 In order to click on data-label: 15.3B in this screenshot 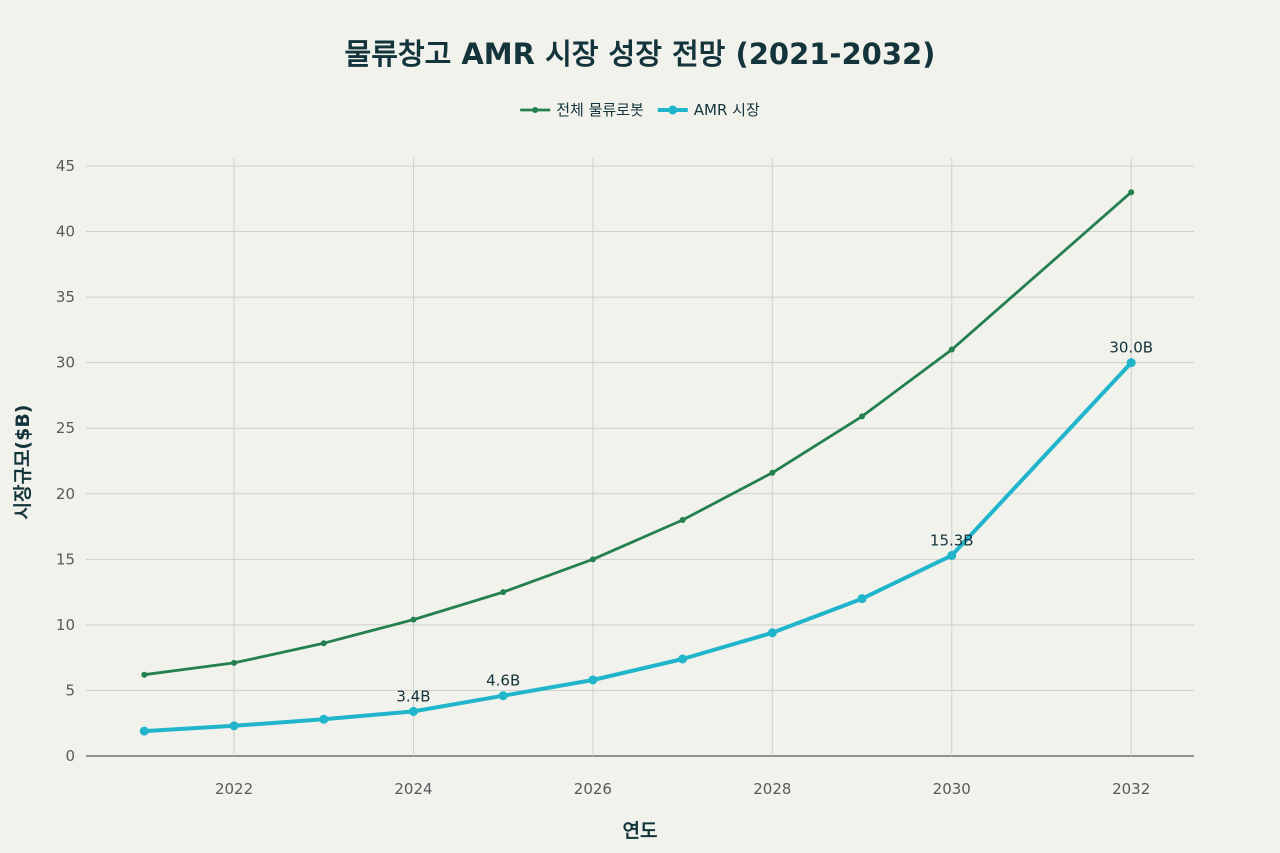, I will do `click(952, 540)`.